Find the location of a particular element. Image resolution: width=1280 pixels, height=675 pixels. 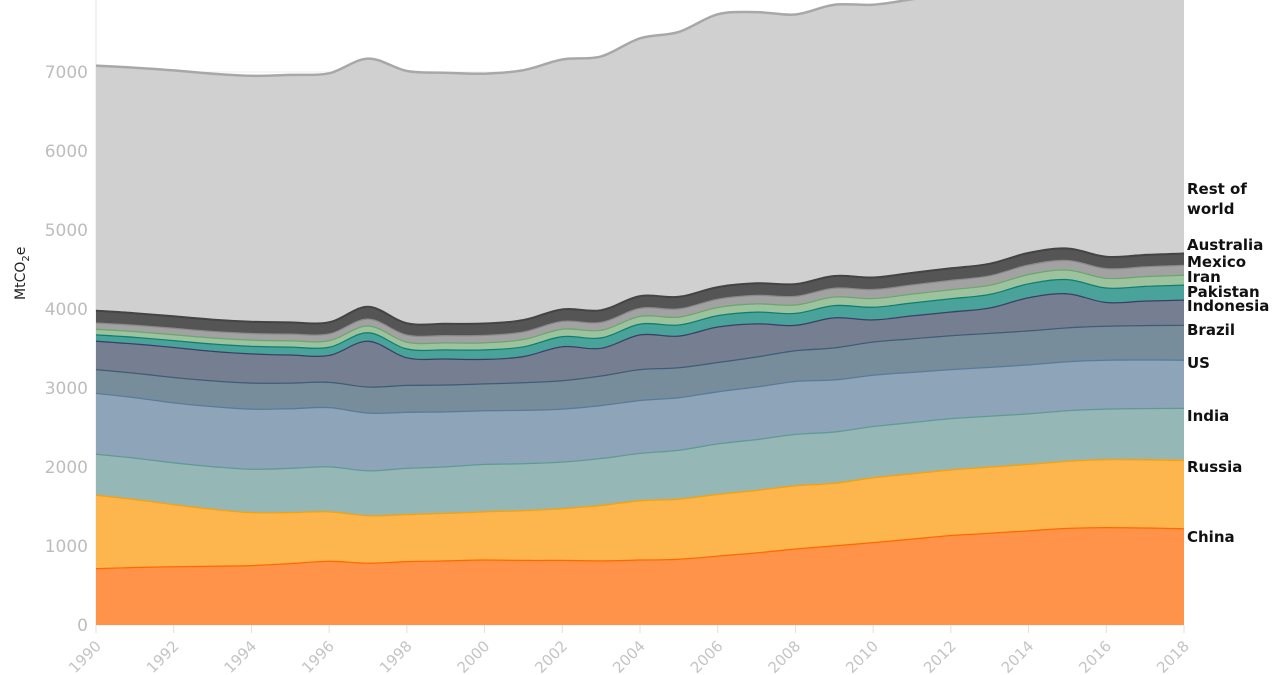

y-tick-label: 6000 is located at coordinates (66, 152).